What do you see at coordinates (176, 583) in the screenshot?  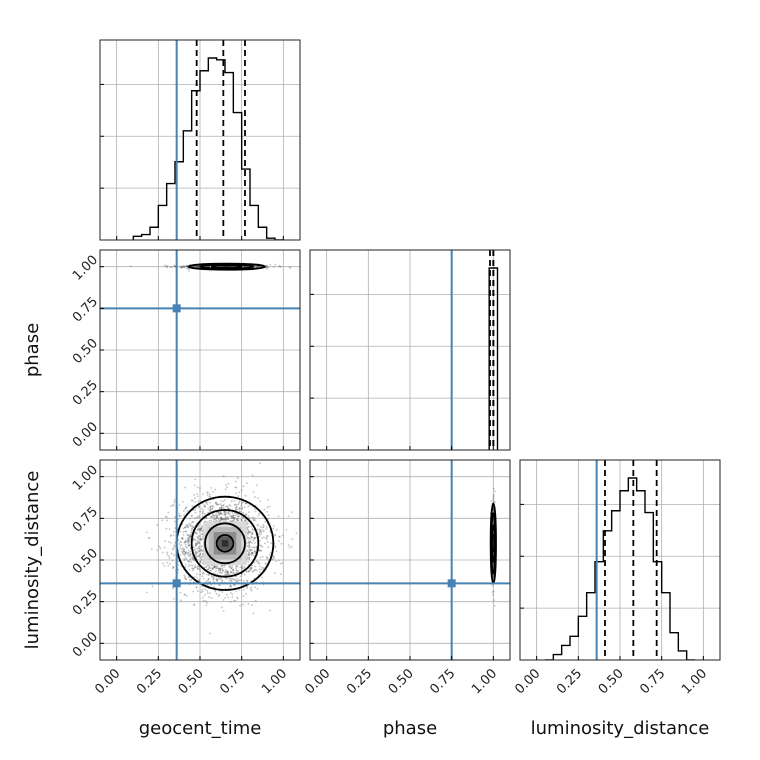 I see `truth-marker` at bounding box center [176, 583].